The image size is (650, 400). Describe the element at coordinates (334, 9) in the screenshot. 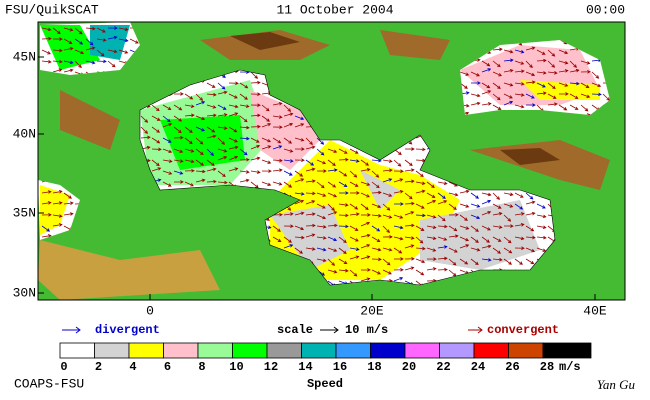

I see `date: 11 October 2004` at that location.